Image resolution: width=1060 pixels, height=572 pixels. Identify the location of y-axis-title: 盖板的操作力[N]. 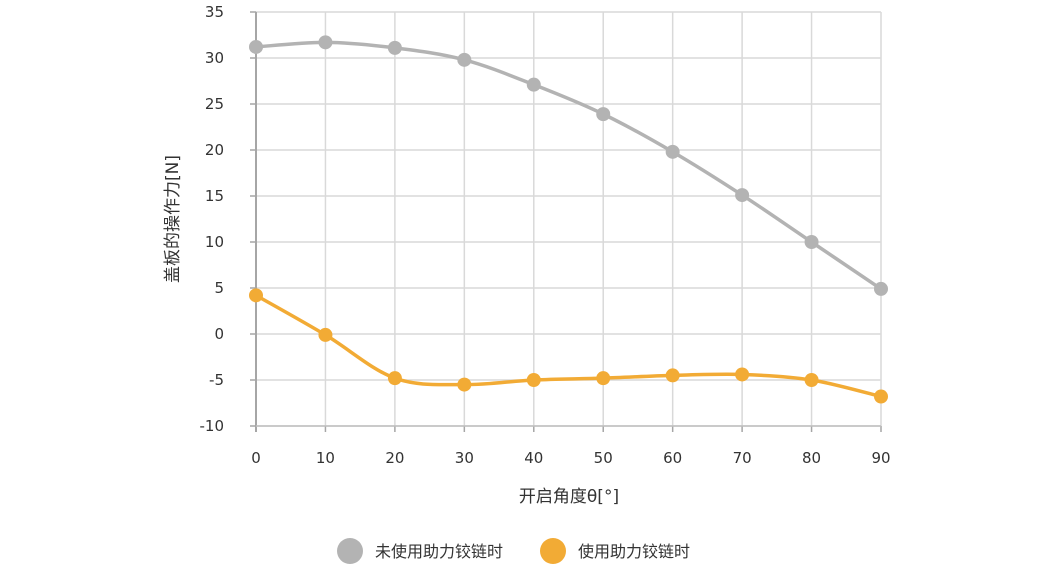
(173, 219).